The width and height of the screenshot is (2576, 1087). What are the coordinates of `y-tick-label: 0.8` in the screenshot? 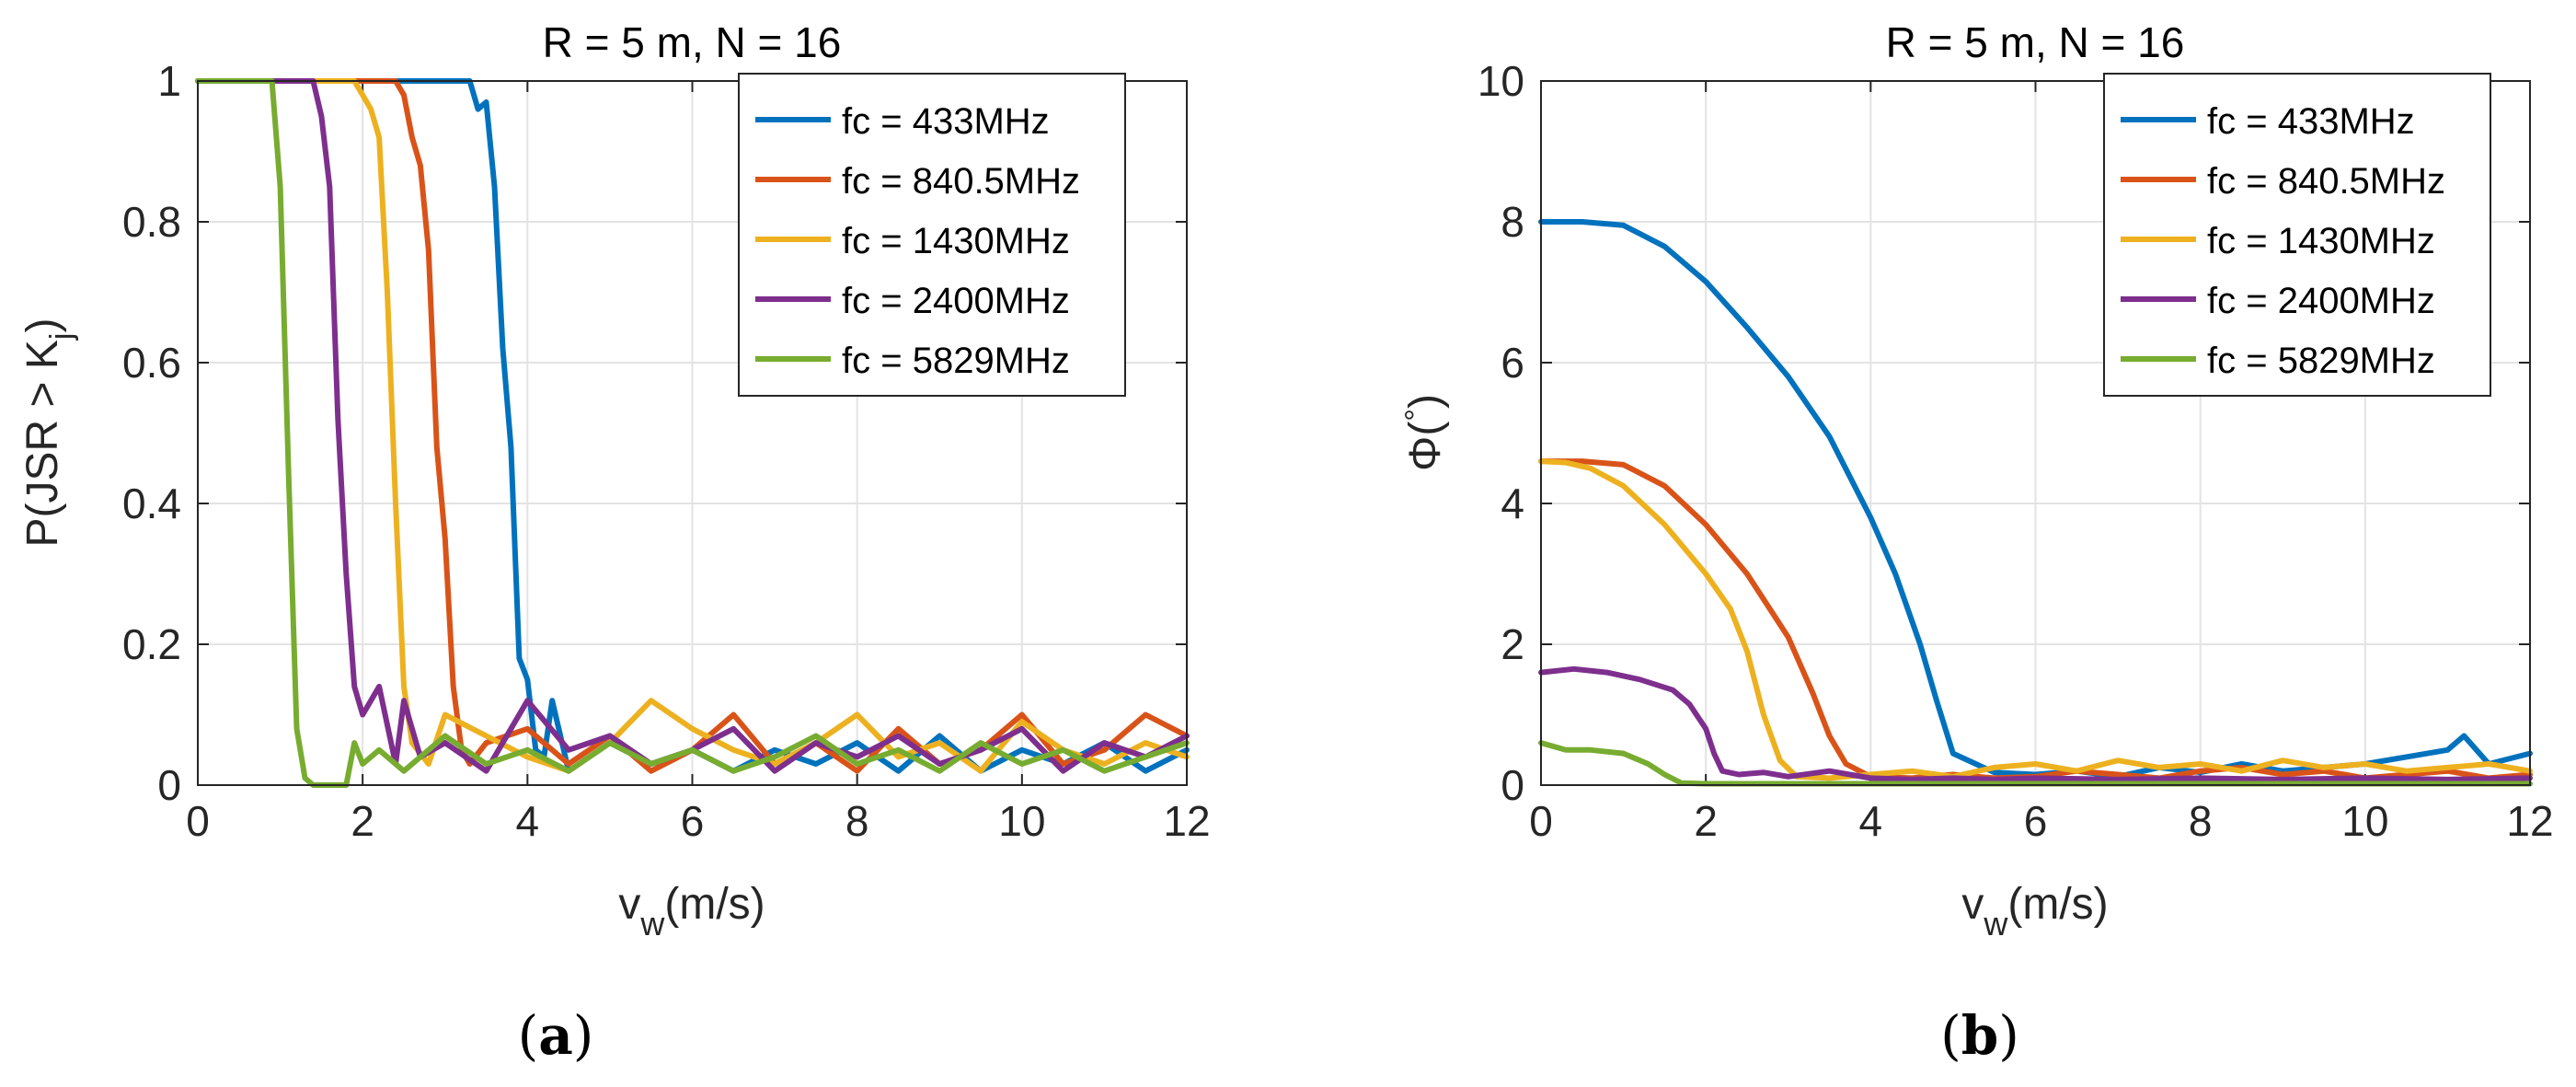 It's located at (151, 222).